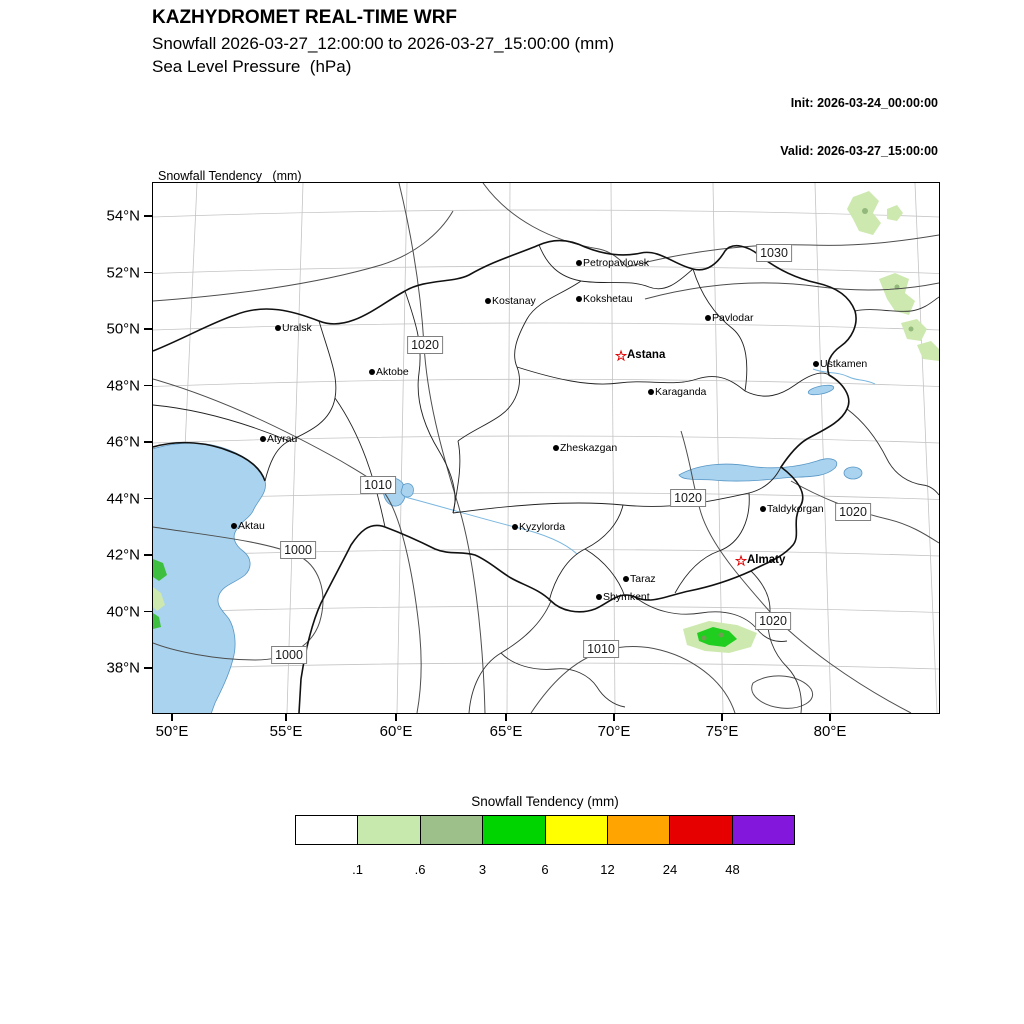 Image resolution: width=1024 pixels, height=1024 pixels. What do you see at coordinates (506, 731) in the screenshot?
I see `x-axis-tick-label: 65°E` at bounding box center [506, 731].